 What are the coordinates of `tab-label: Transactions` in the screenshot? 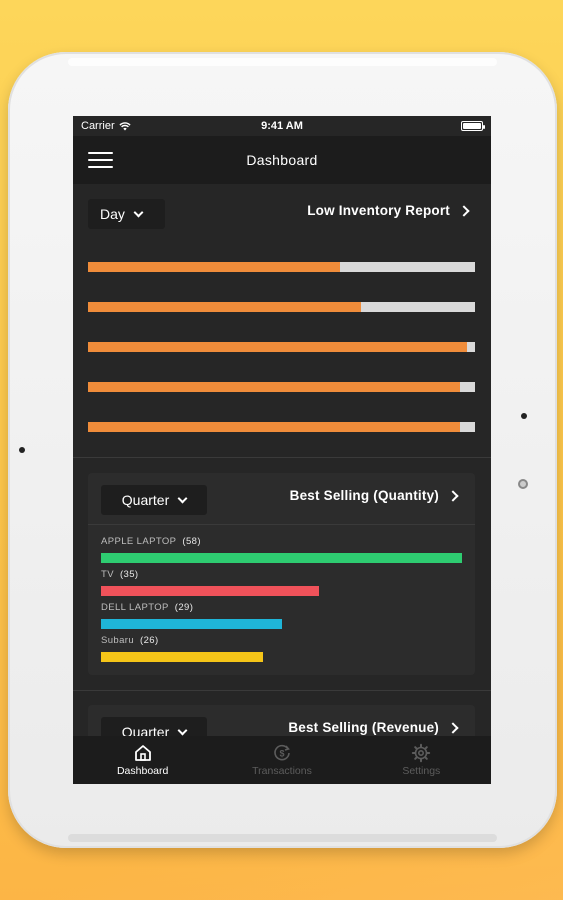 It's located at (282, 771).